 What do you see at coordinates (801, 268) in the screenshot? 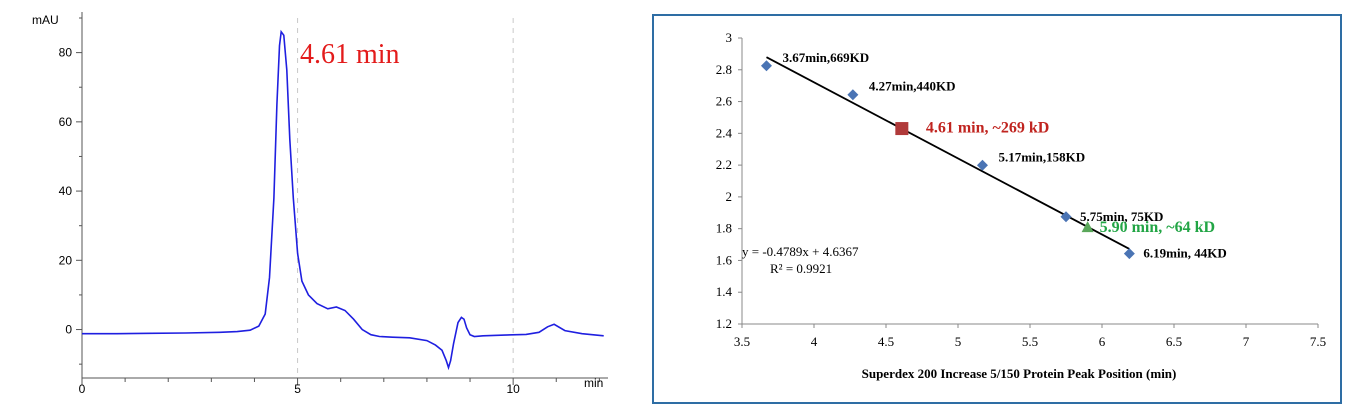
I see `trendline-r-squared: R² = 0.9921` at bounding box center [801, 268].